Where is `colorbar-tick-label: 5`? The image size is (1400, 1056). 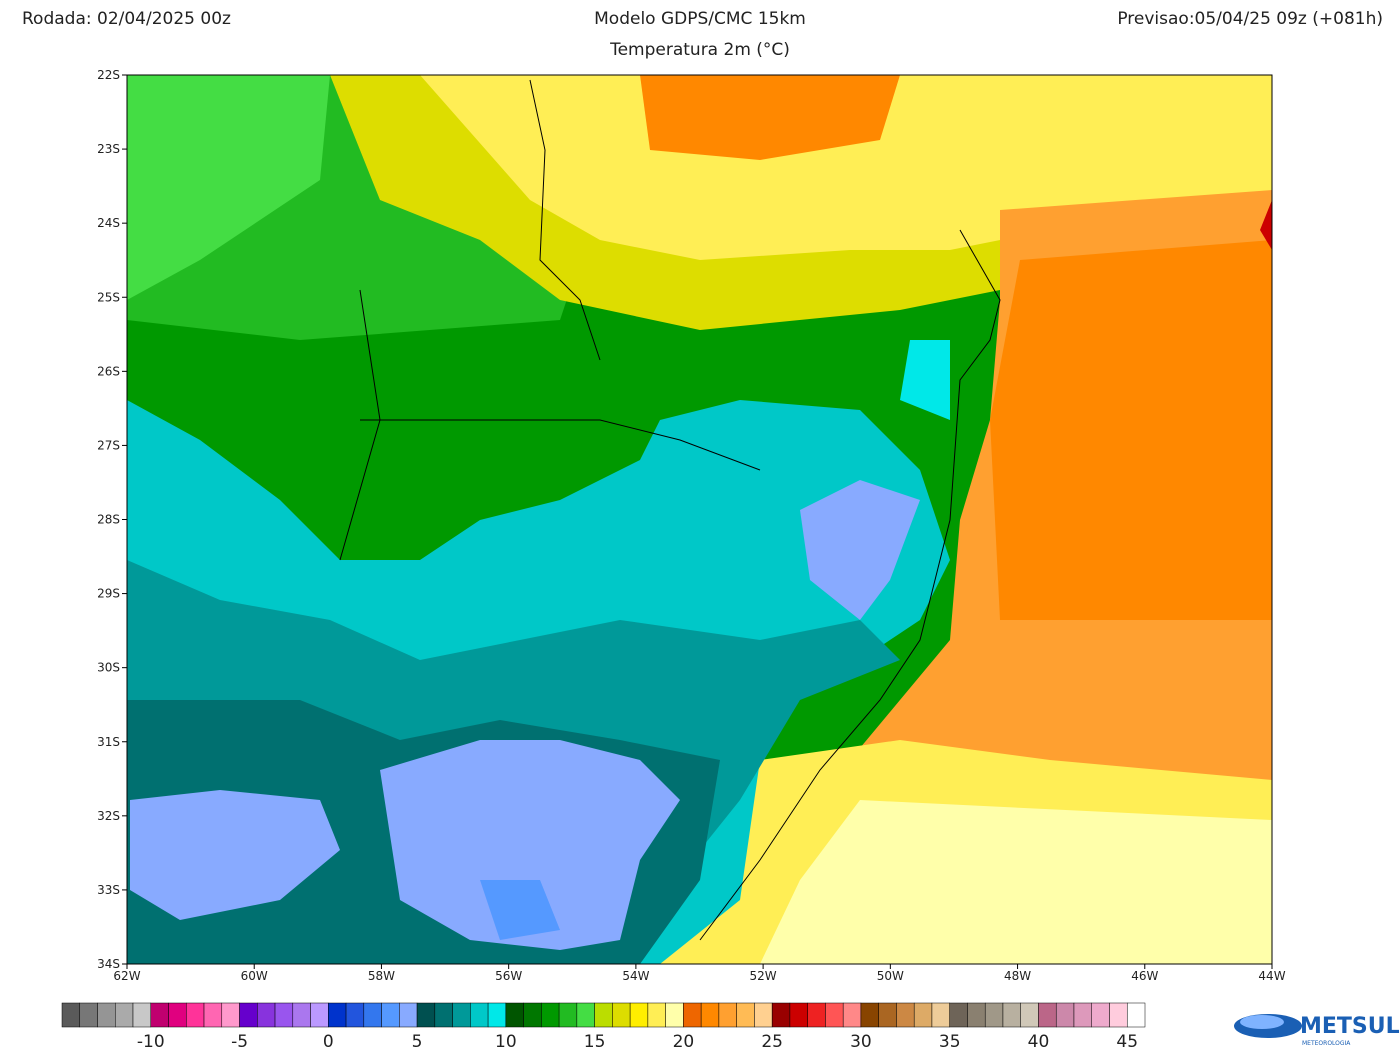 colorbar-tick-label: 5 is located at coordinates (417, 1042).